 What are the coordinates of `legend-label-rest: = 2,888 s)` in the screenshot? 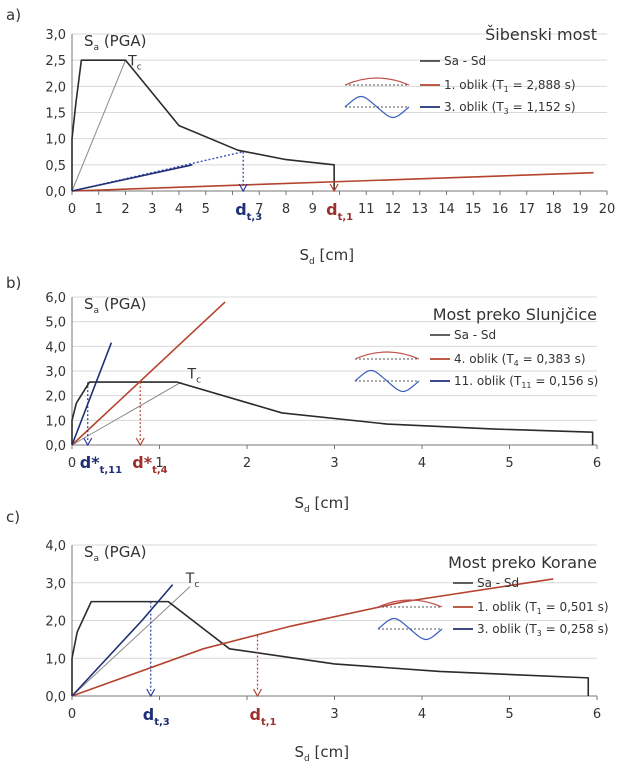 It's located at (542, 85).